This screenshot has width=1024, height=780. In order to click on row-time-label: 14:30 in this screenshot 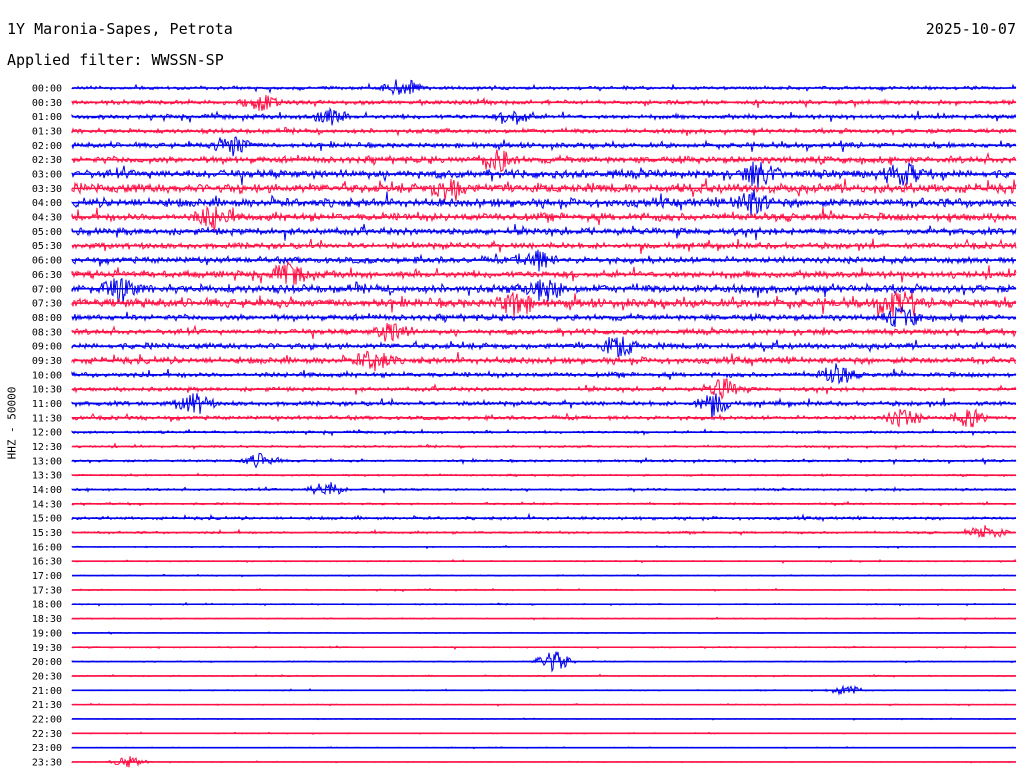, I will do `click(47, 504)`.